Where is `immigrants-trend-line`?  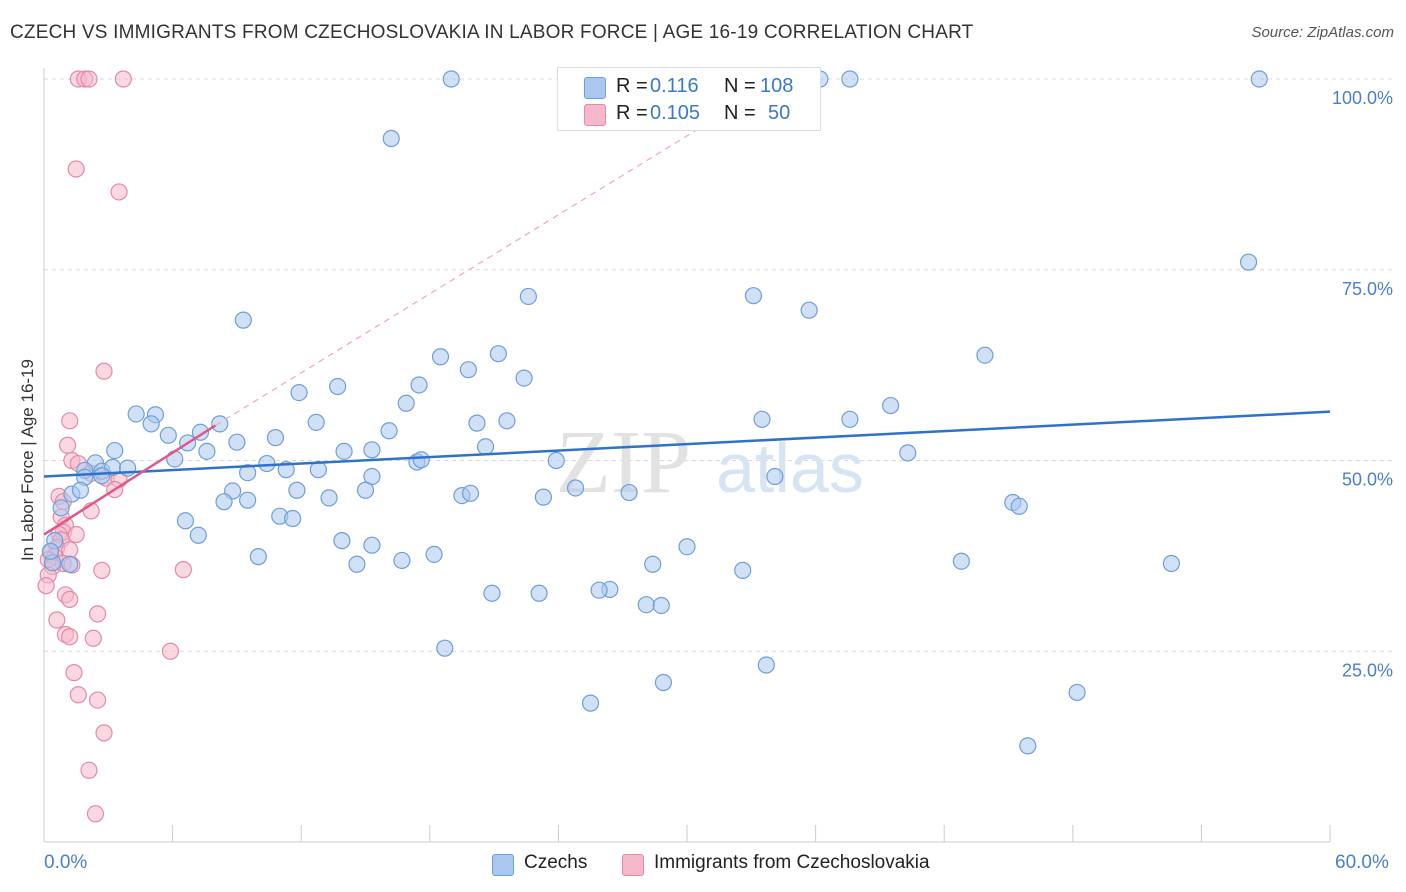 immigrants-trend-line is located at coordinates (130, 480).